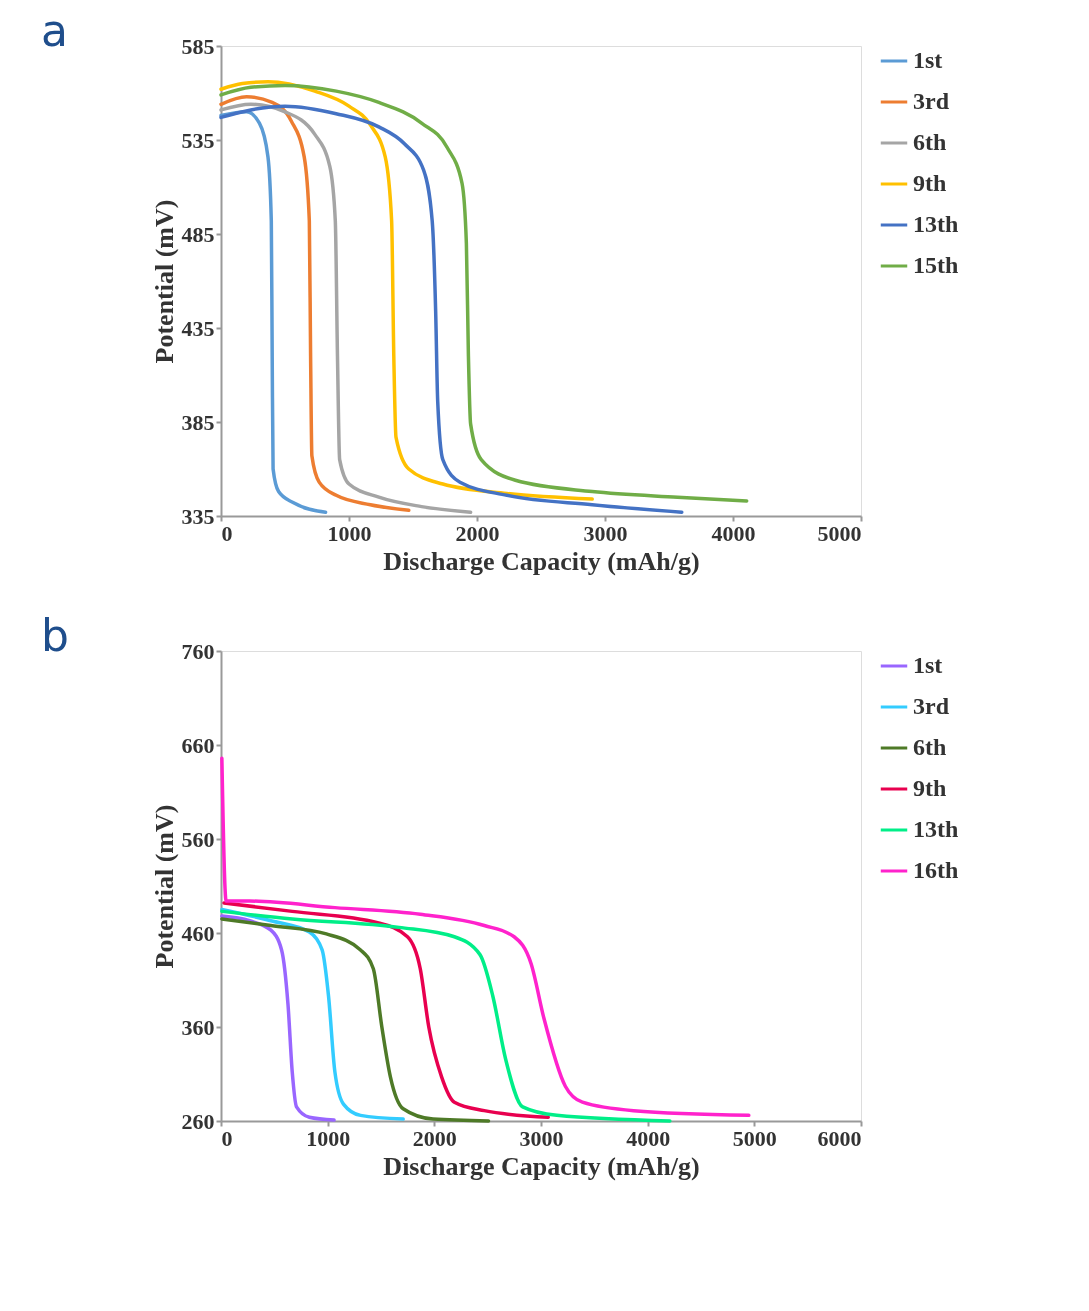  What do you see at coordinates (198, 46) in the screenshot?
I see `y-tick-label: 585` at bounding box center [198, 46].